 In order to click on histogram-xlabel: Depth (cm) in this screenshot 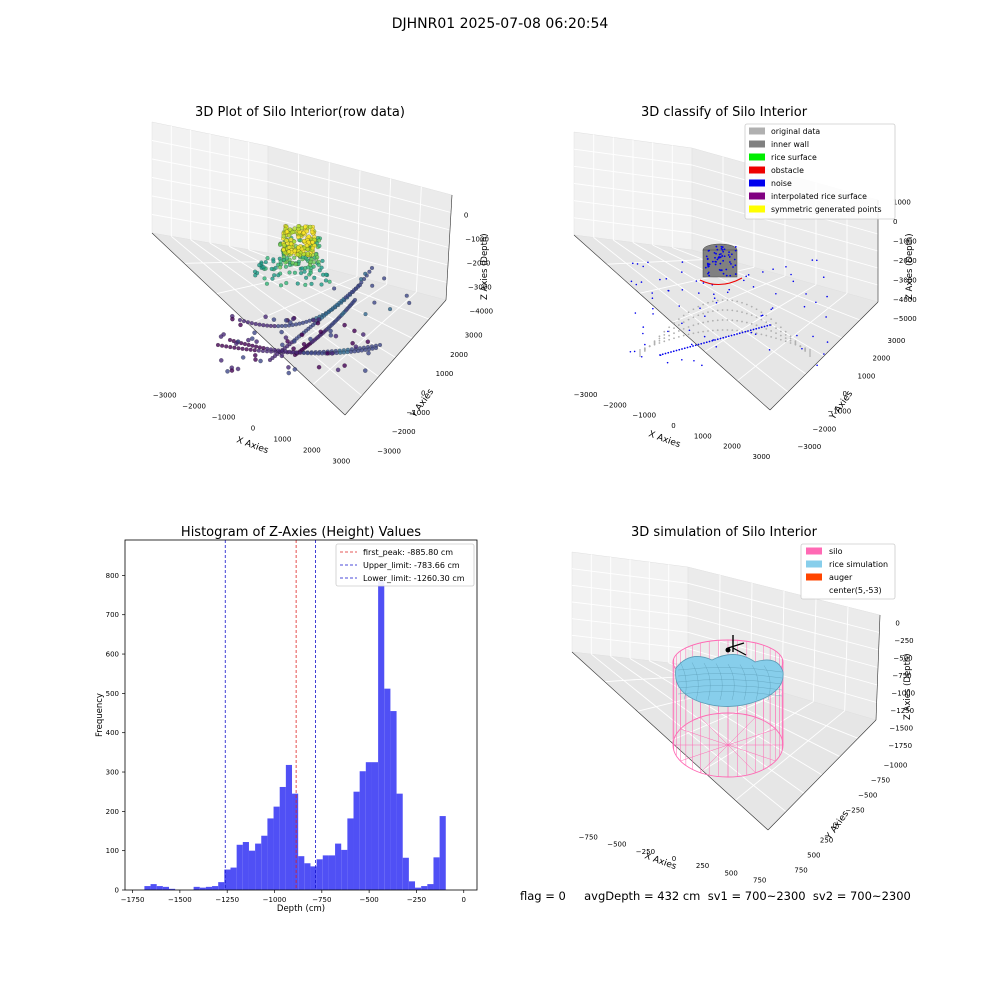, I will do `click(301, 909)`.